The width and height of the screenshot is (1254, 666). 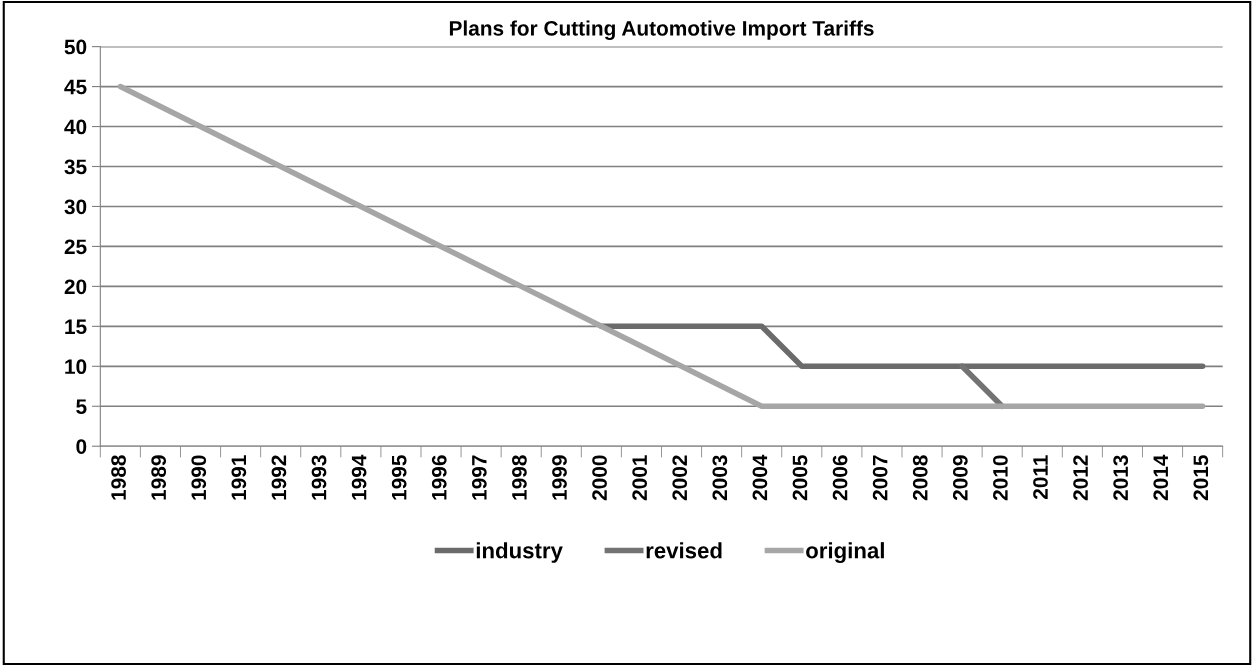 What do you see at coordinates (661, 30) in the screenshot?
I see `chart-title: Plans for Cutting Automotive Import Tariffs` at bounding box center [661, 30].